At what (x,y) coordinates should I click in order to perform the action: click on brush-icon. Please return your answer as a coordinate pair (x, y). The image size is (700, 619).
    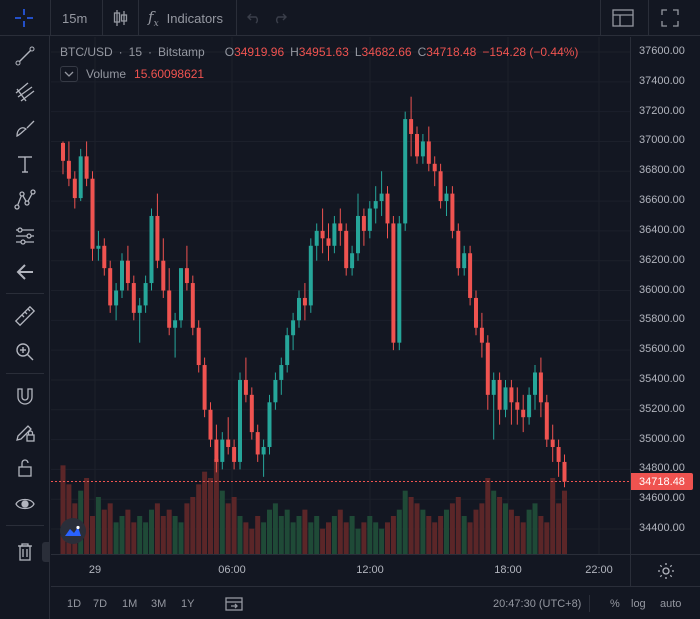
    Looking at the image, I should click on (25, 128).